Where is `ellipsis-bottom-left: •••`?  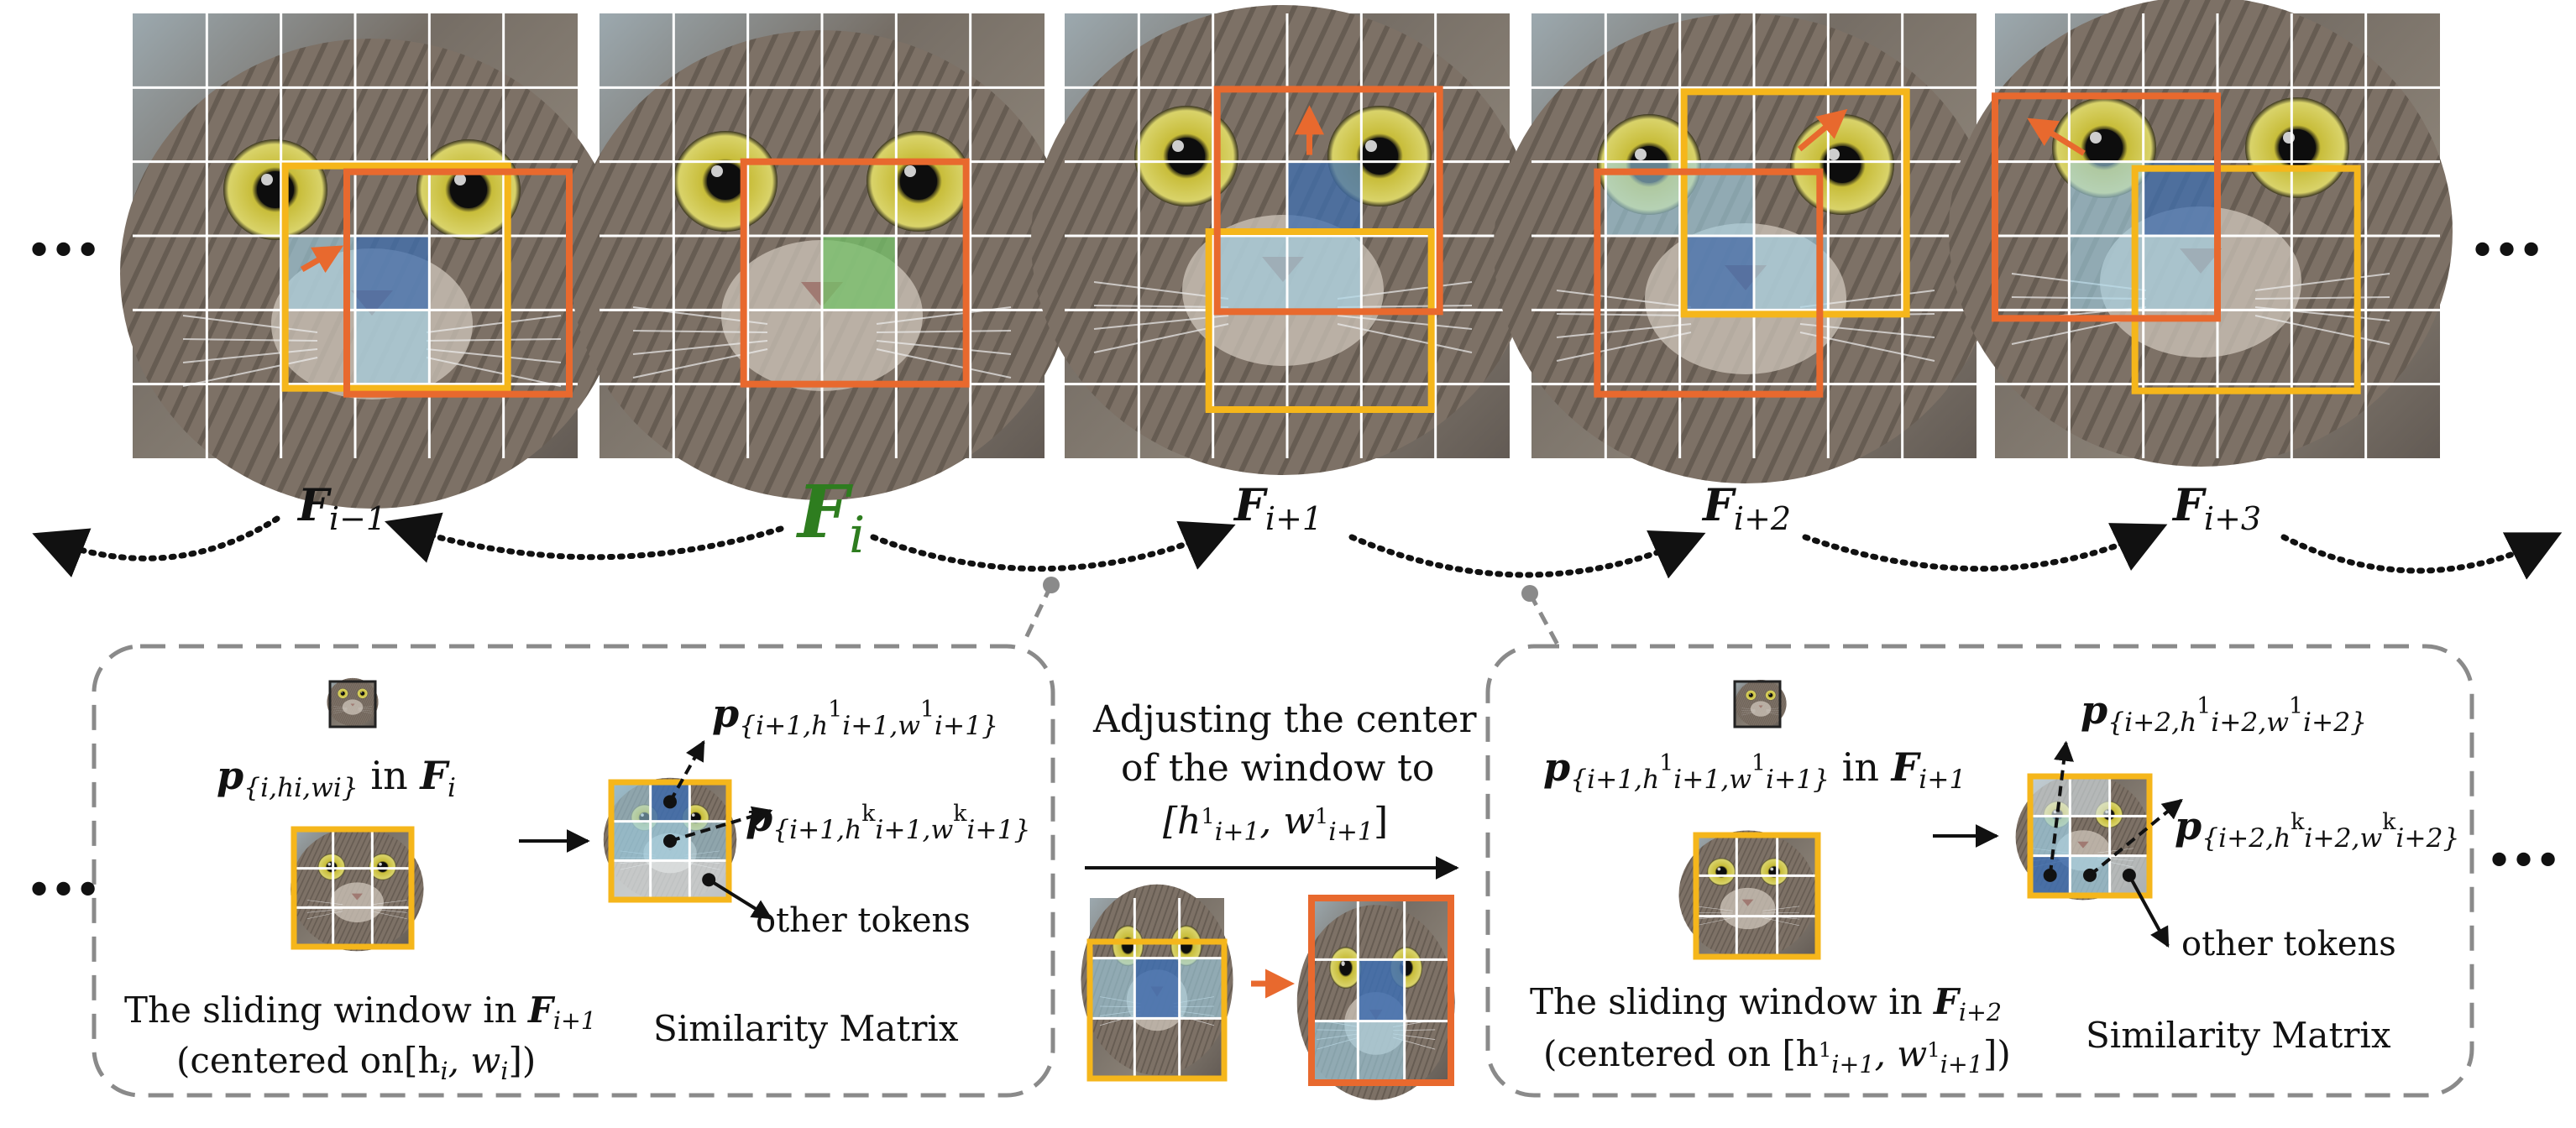 ellipsis-bottom-left: ••• is located at coordinates (61, 891).